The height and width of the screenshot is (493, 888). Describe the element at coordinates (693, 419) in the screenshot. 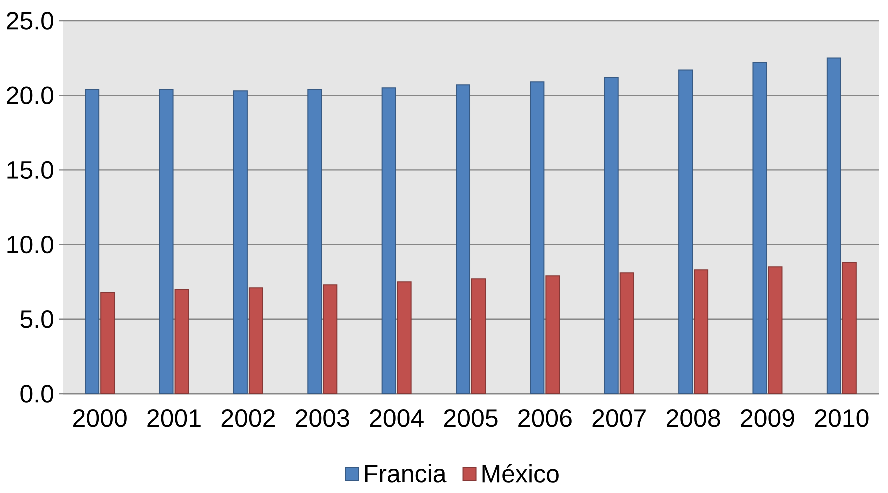

I see `x-tick-label: 2008` at that location.